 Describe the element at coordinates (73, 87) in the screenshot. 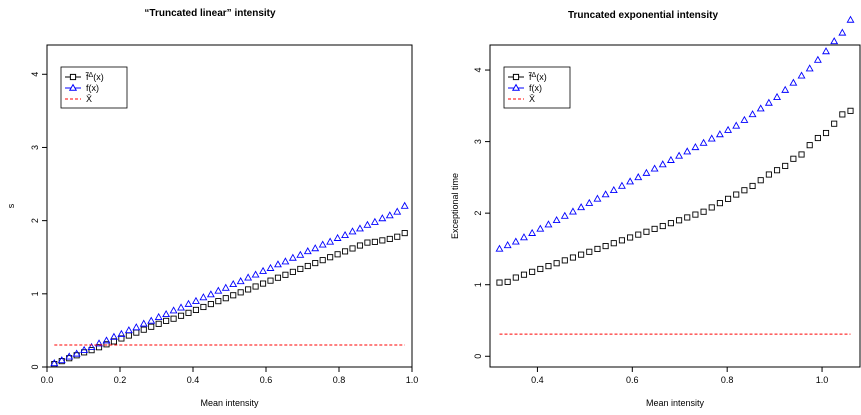

I see `legend-triangle-icon` at that location.